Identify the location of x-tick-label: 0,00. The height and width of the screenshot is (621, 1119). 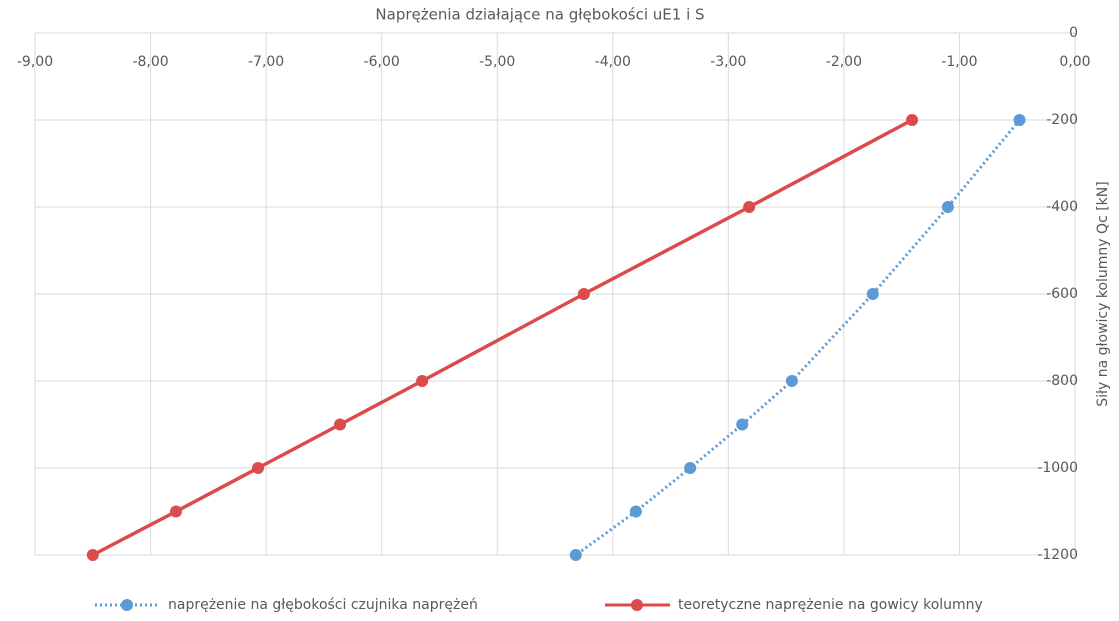
(1074, 62).